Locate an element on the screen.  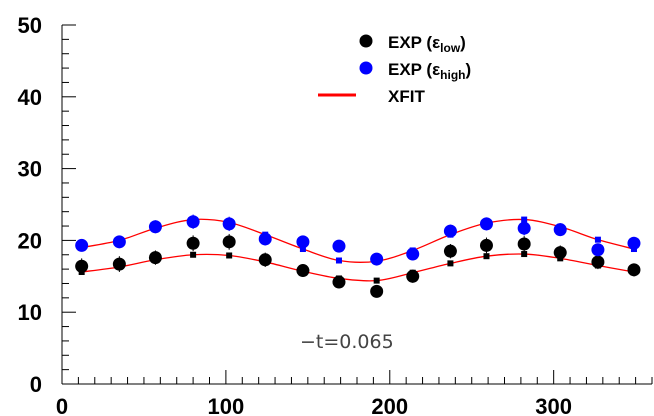
t-annotation: −t=0.065 is located at coordinates (347, 342).